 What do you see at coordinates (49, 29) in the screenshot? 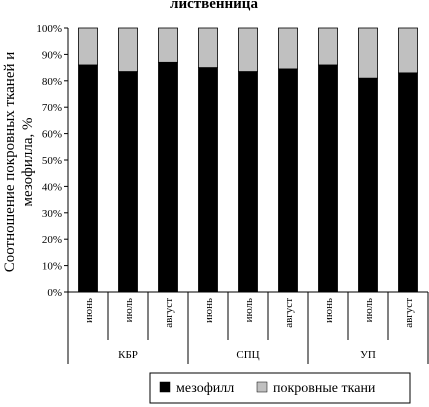
I see `y-tick-label: 100%` at bounding box center [49, 29].